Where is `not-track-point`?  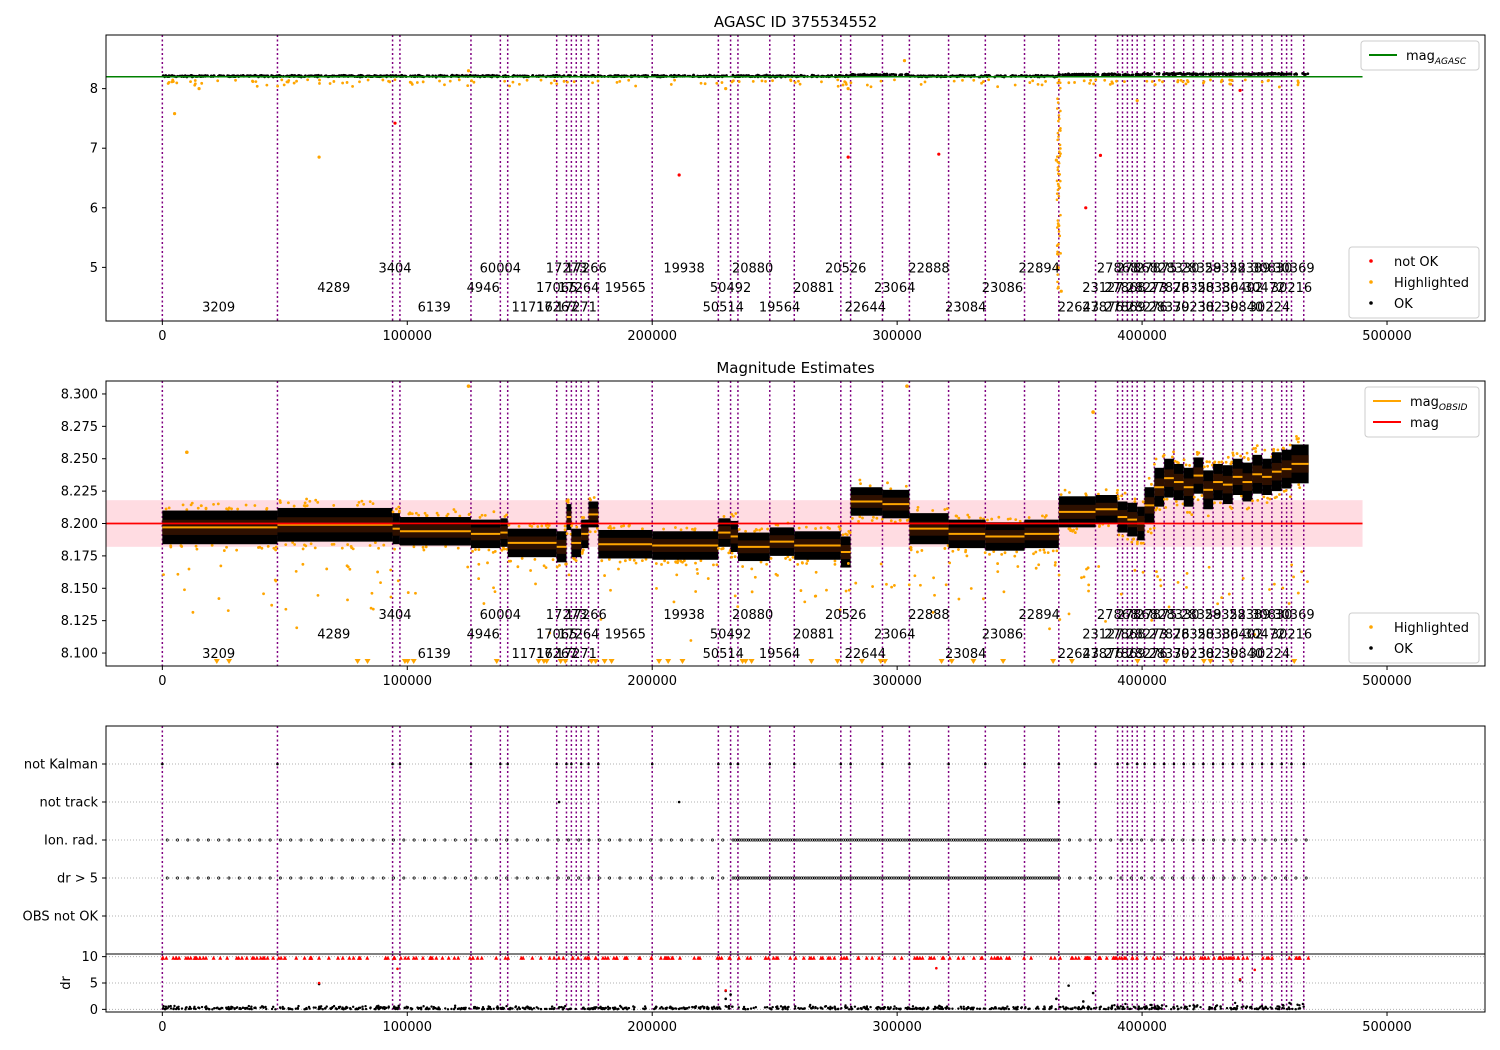
not-track-point is located at coordinates (559, 802).